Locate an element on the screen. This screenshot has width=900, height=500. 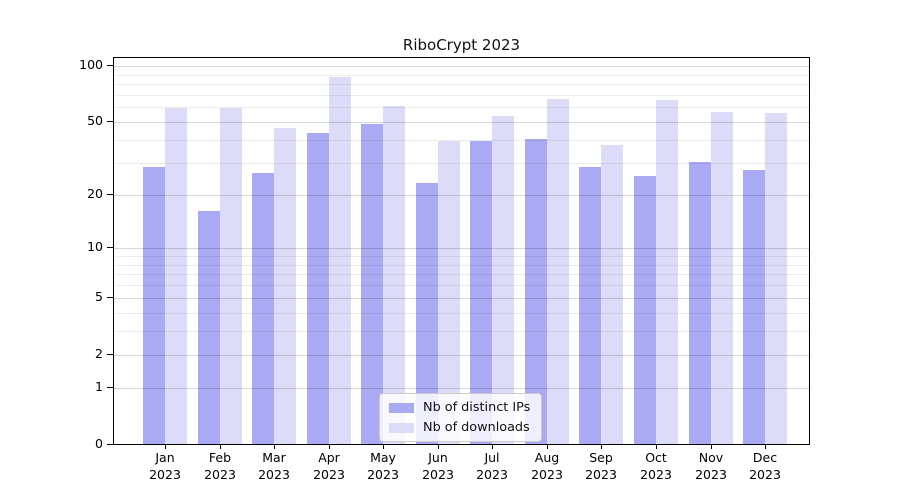
x-tick-year-feb: 2023 is located at coordinates (220, 474).